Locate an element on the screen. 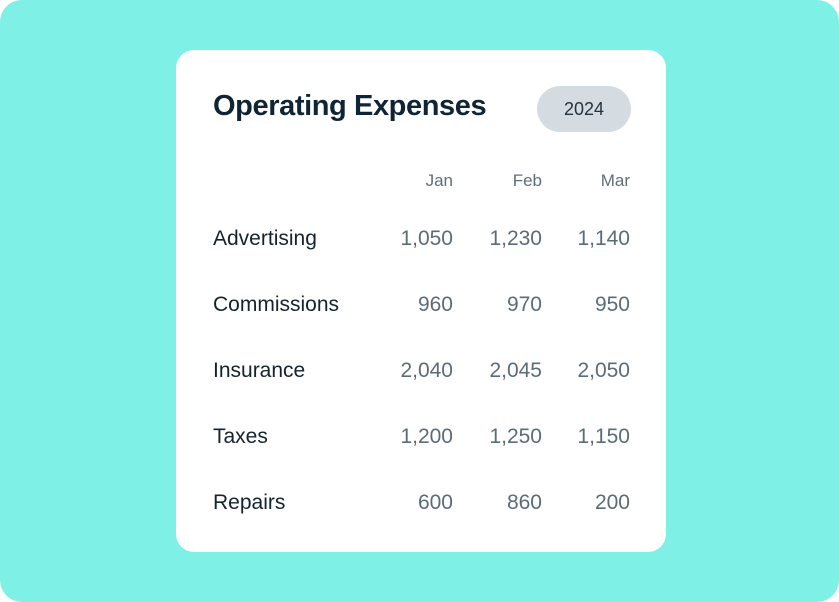  cell-advertising-feb: 1,230 is located at coordinates (515, 238).